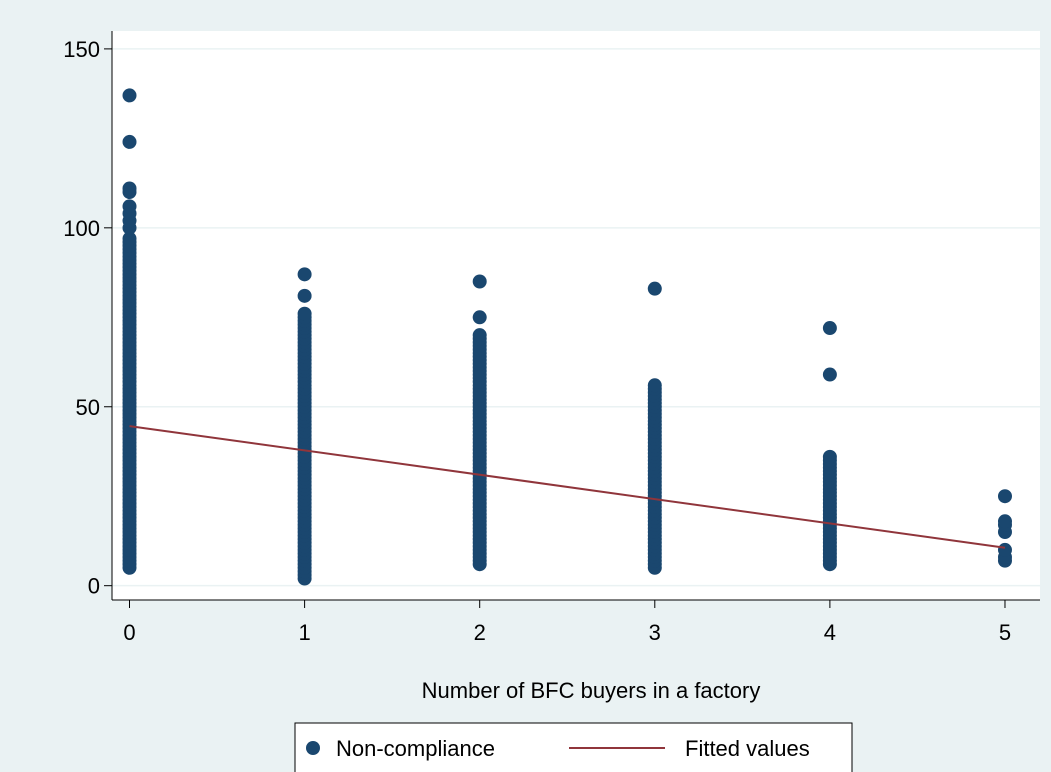 This screenshot has width=1051, height=772. Describe the element at coordinates (480, 632) in the screenshot. I see `x-tick-label: 2` at that location.